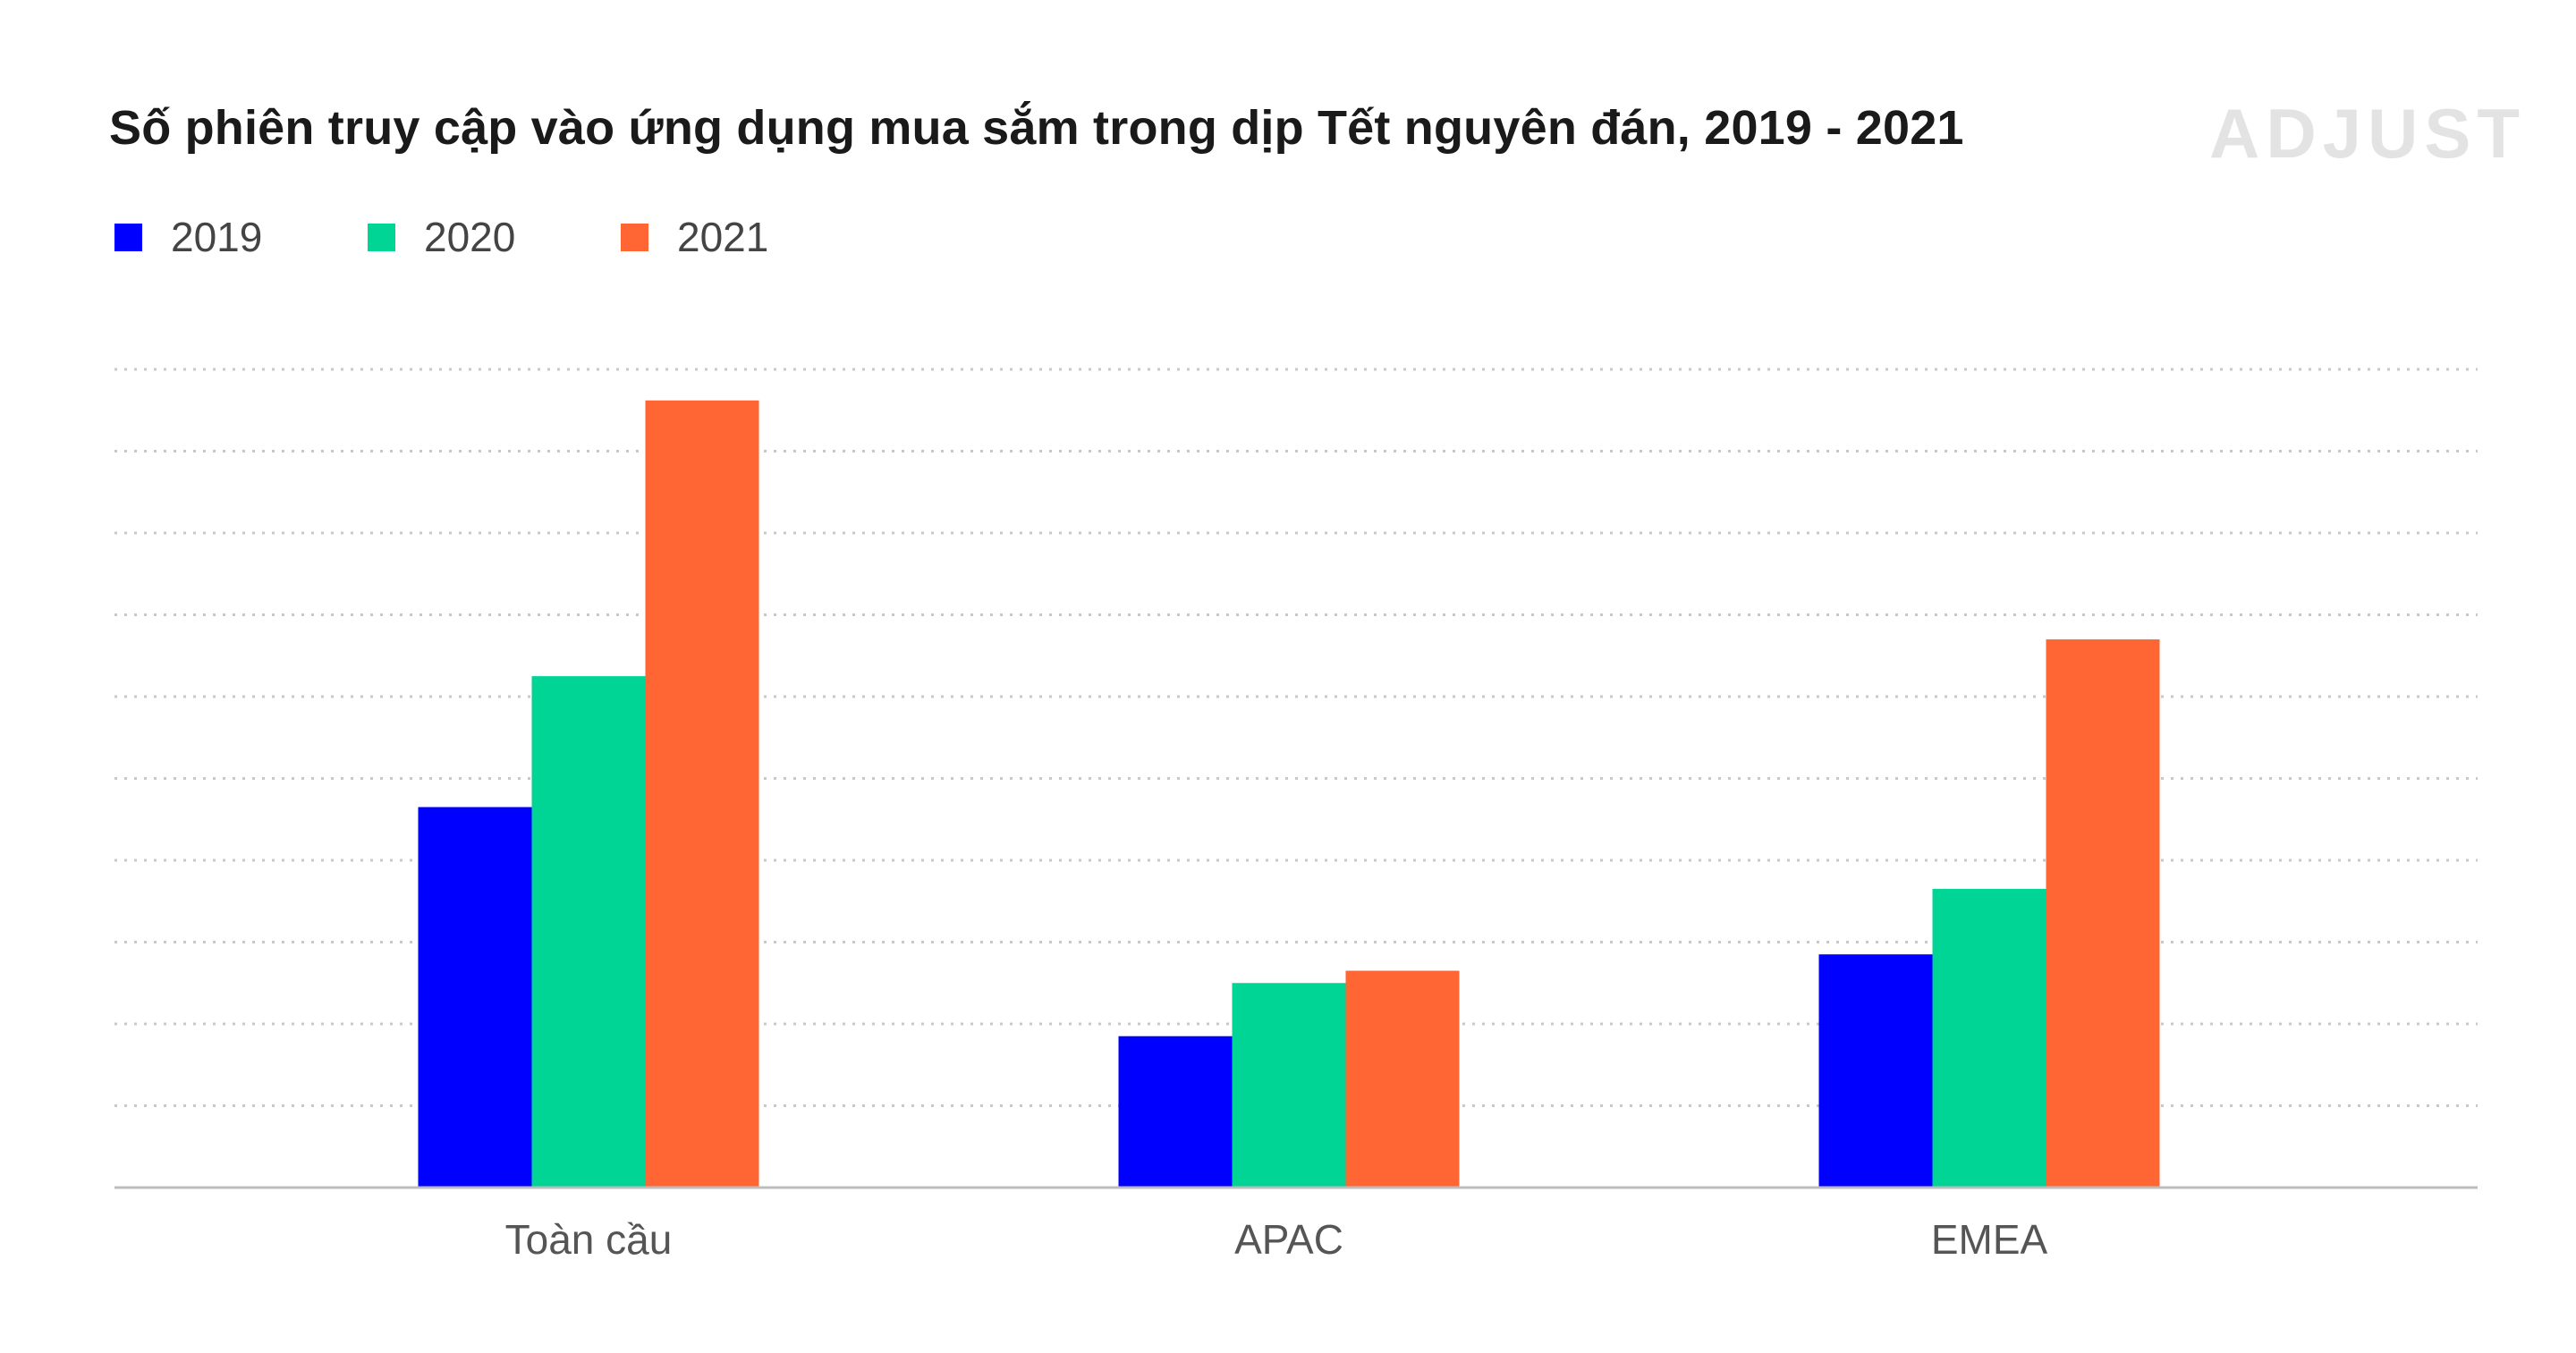 The width and height of the screenshot is (2576, 1353). I want to click on x-tick-label: APAC, so click(1288, 1239).